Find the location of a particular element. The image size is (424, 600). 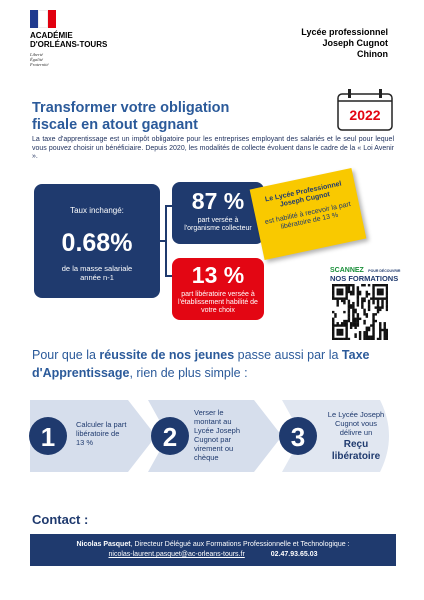

logo-line: D'ORLÉANS-TOURS is located at coordinates (69, 44).